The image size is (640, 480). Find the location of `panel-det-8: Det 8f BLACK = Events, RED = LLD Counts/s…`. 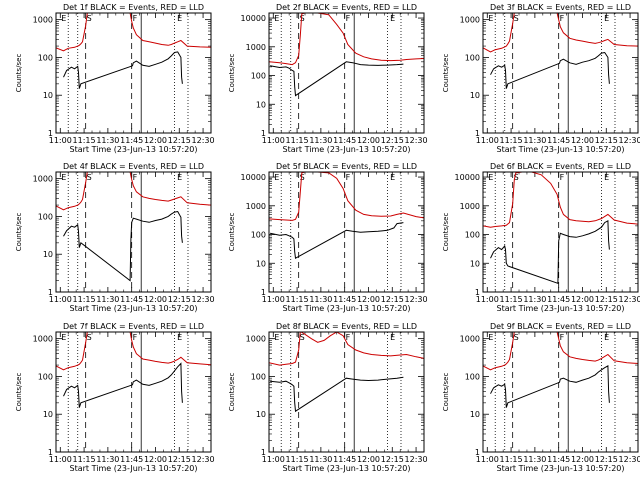

panel-det-8: Det 8f BLACK = Events, RED = LLD Counts/s… is located at coordinates (328, 397).